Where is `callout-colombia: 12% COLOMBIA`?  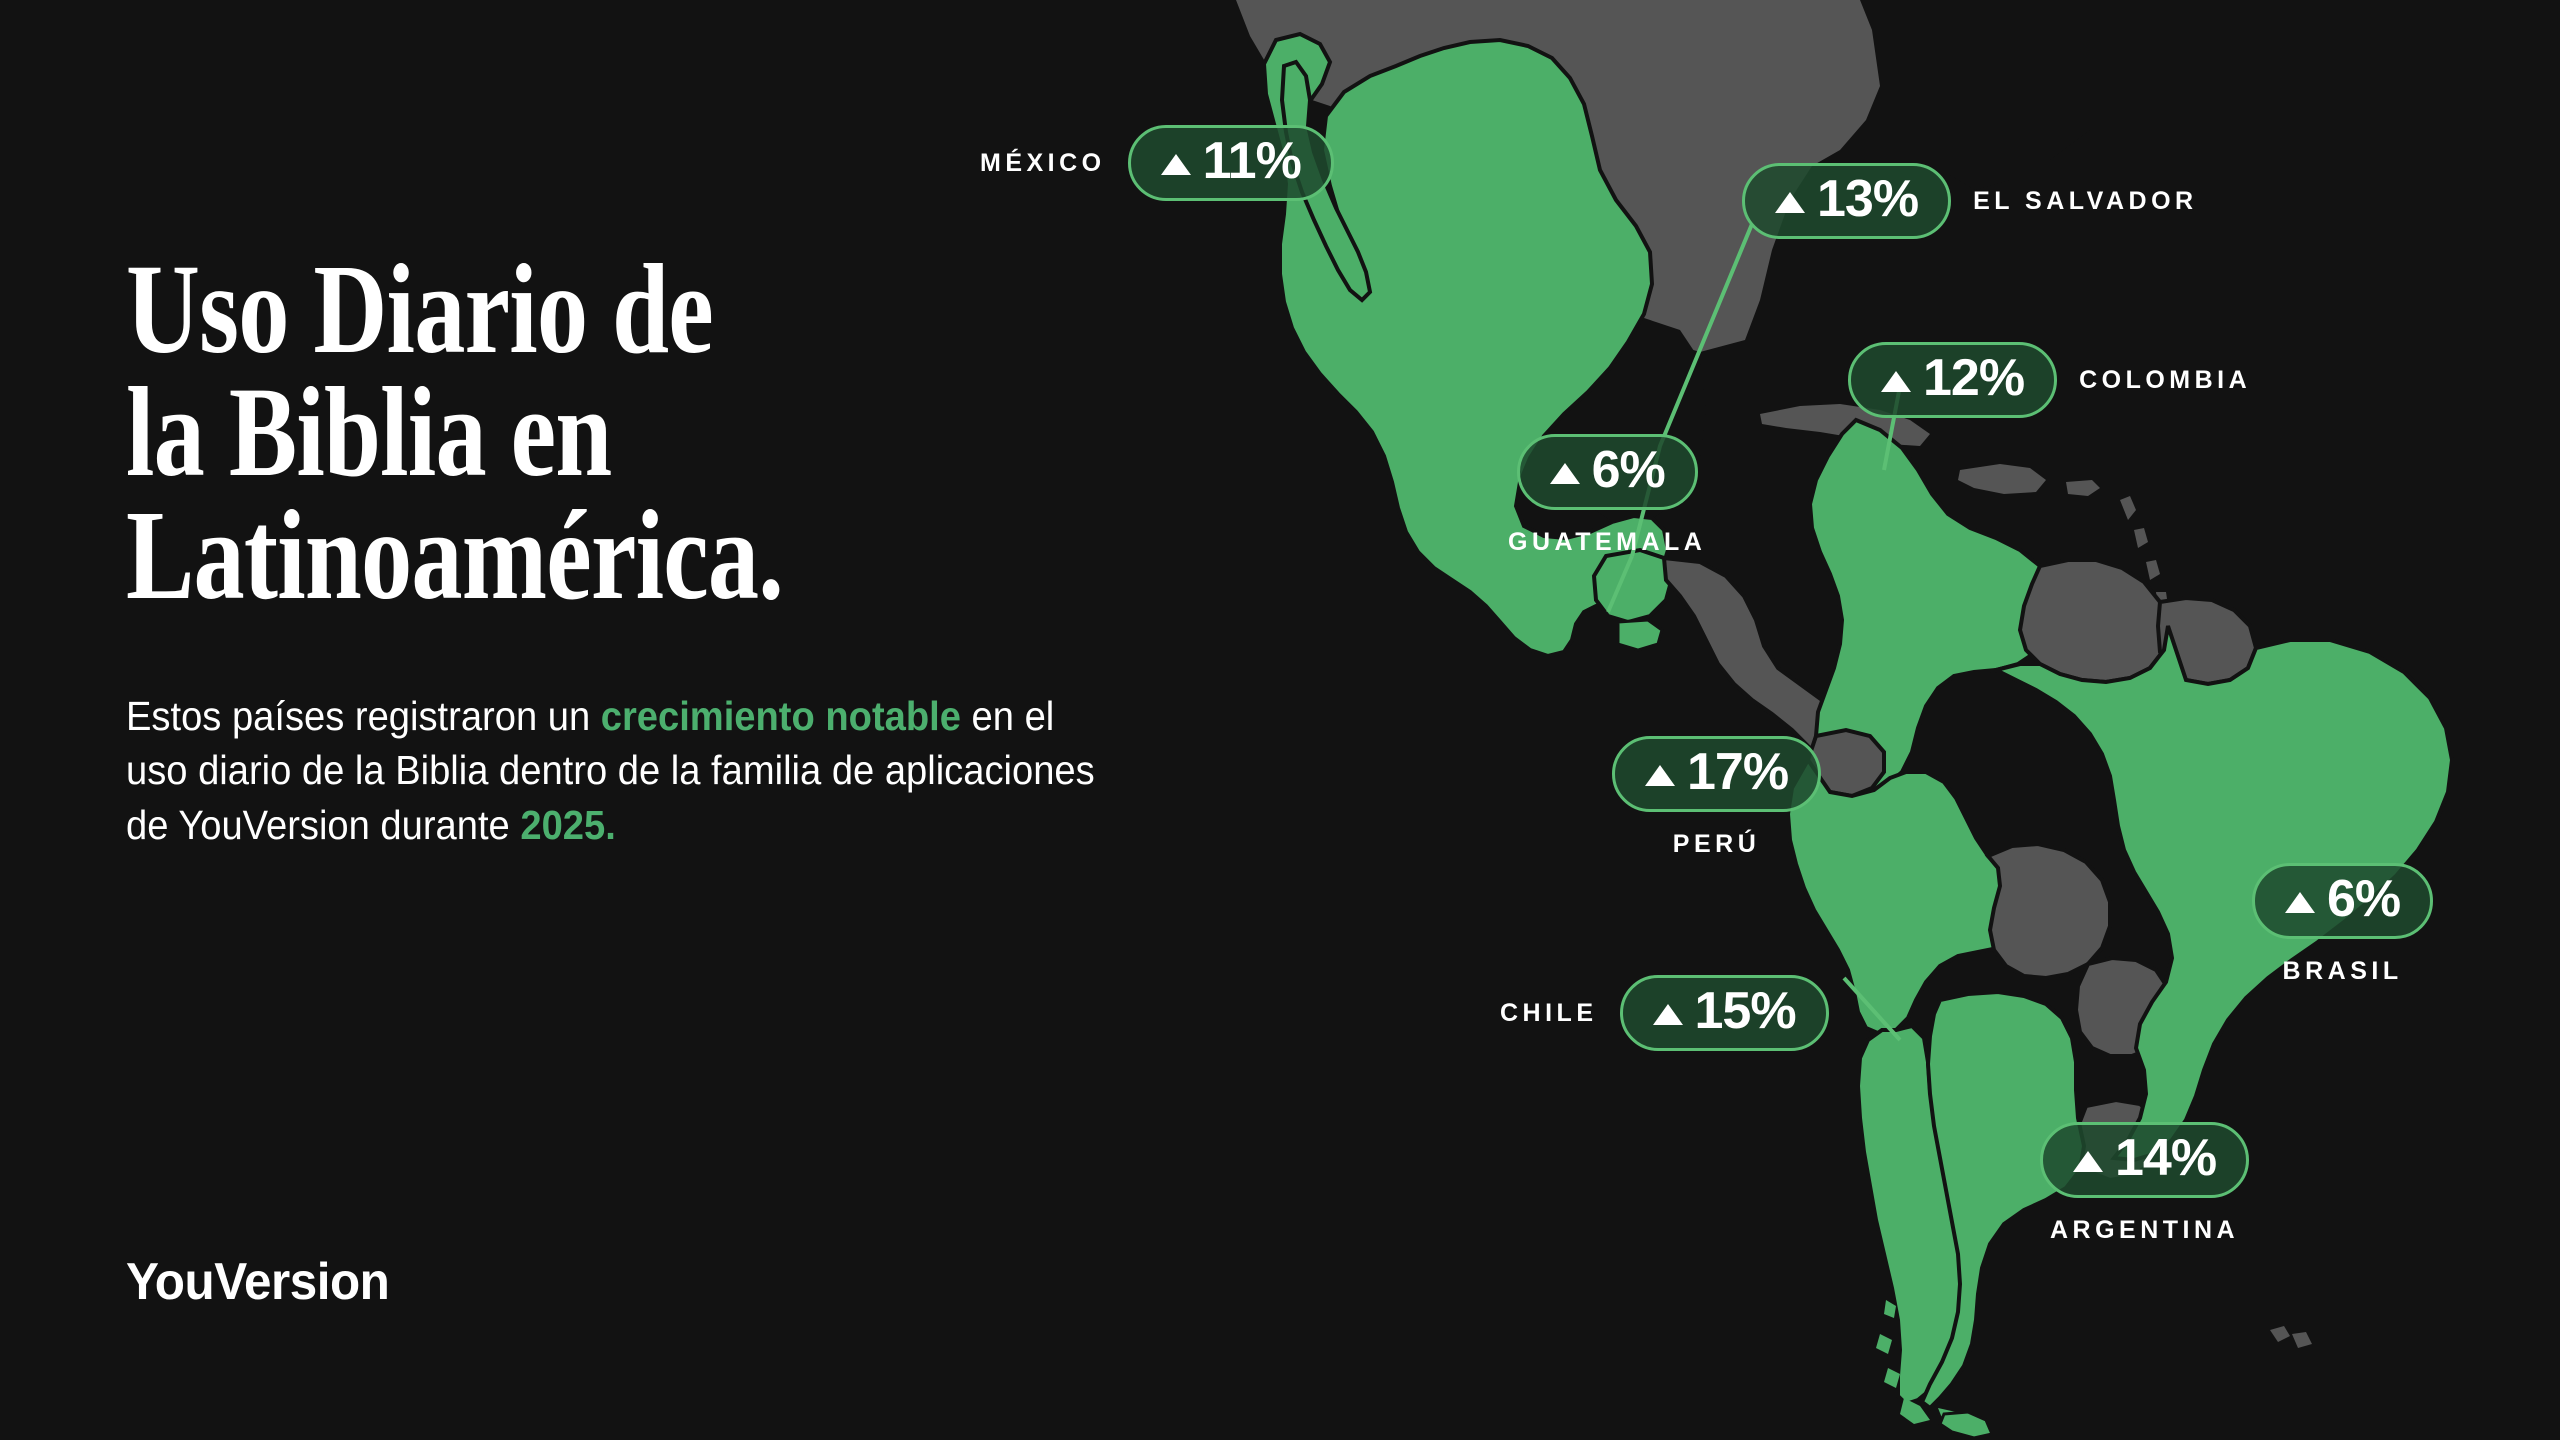
callout-colombia: 12% COLOMBIA is located at coordinates (2049, 380).